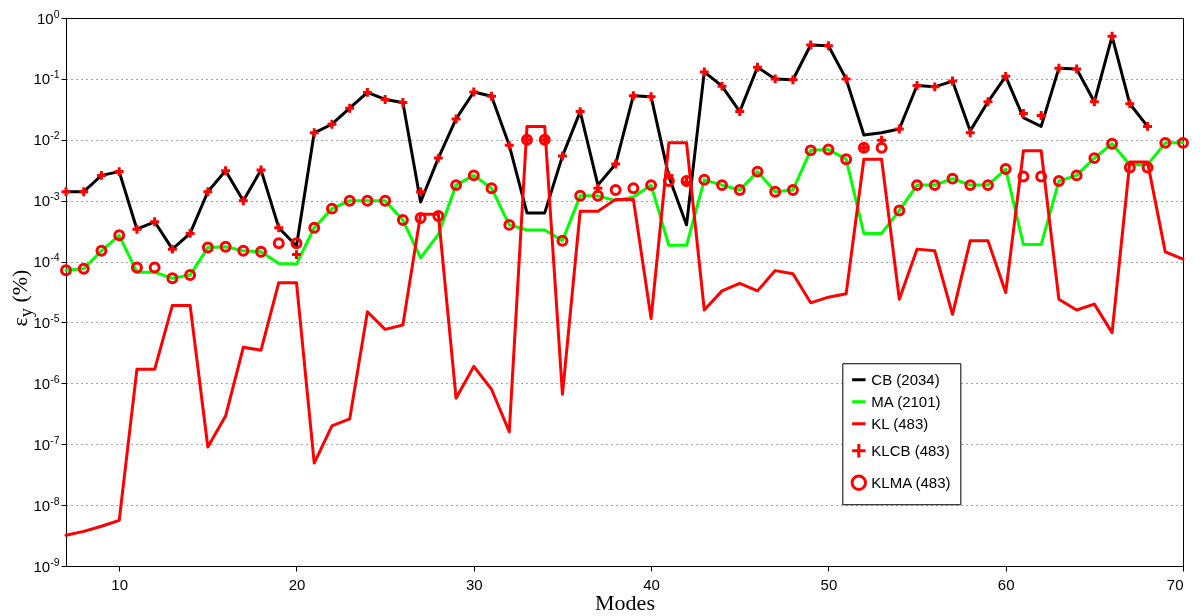 Image resolution: width=1200 pixels, height=616 pixels. I want to click on y-tick-label: 10$^{-9}$, so click(46, 565).